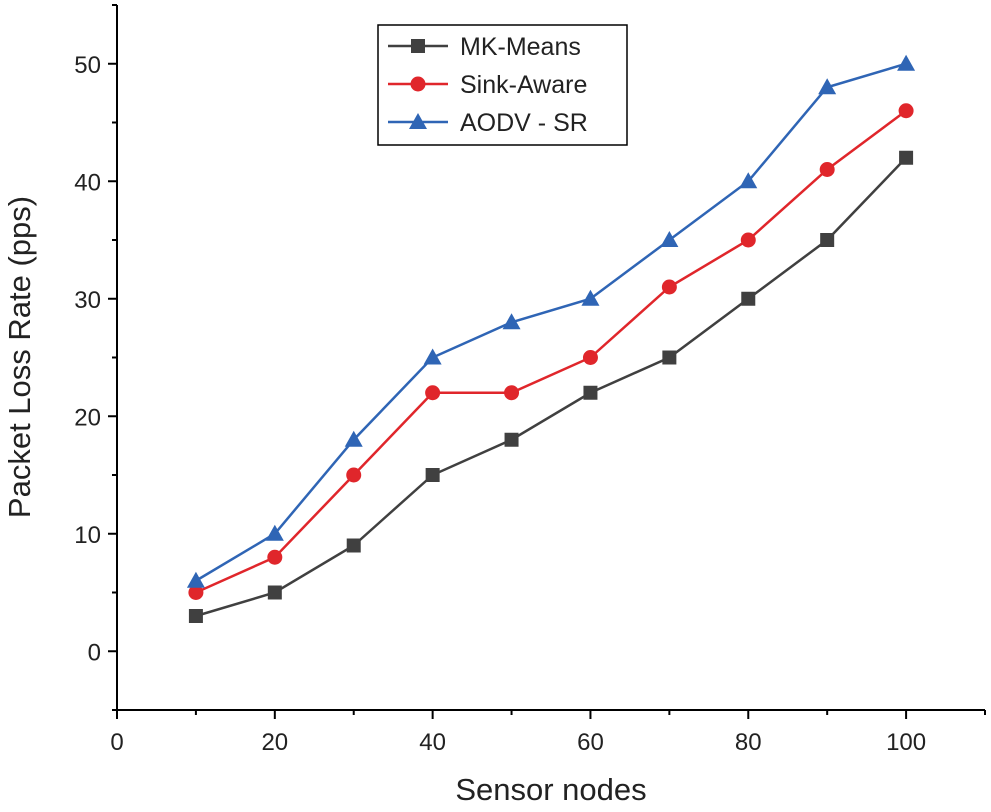 The image size is (991, 812). I want to click on y-tick-label: 20, so click(87, 417).